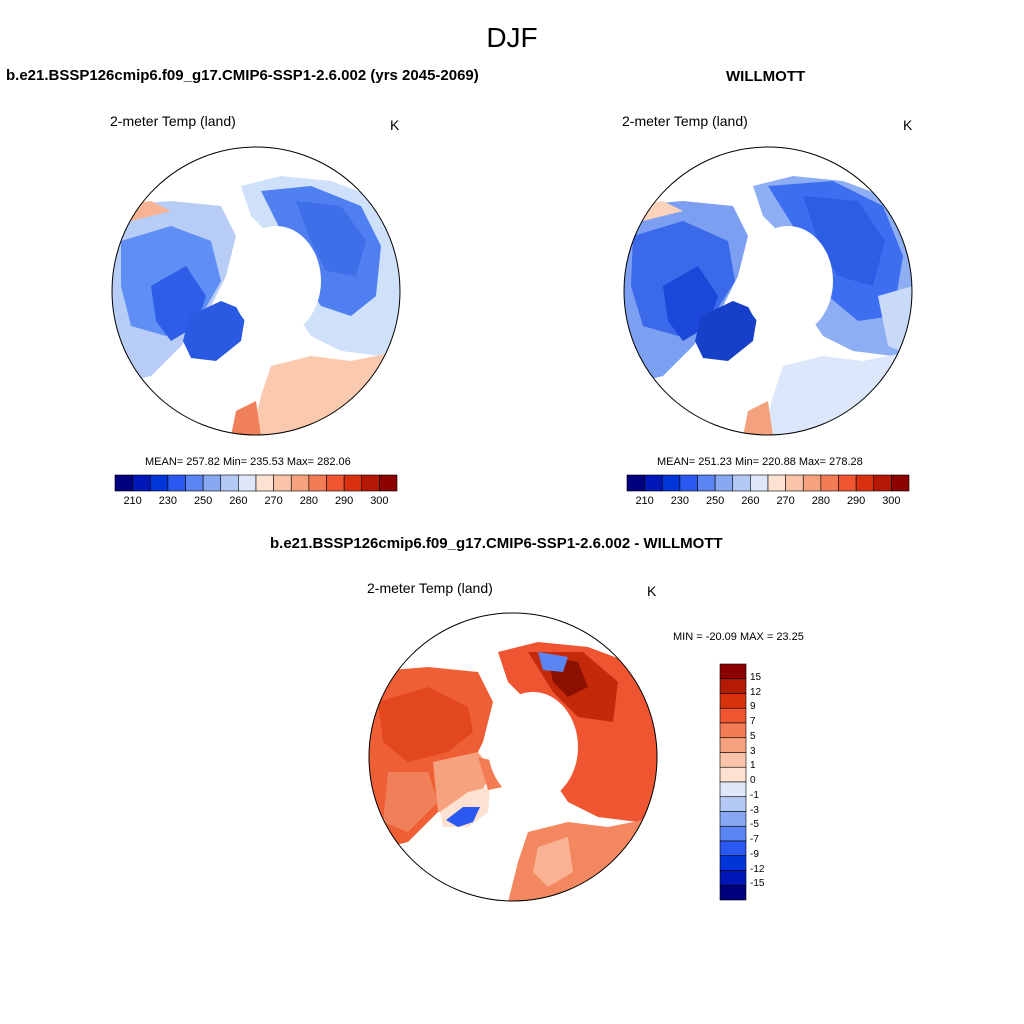  What do you see at coordinates (766, 76) in the screenshot?
I see `panel-2-heading: WILLMOTT` at bounding box center [766, 76].